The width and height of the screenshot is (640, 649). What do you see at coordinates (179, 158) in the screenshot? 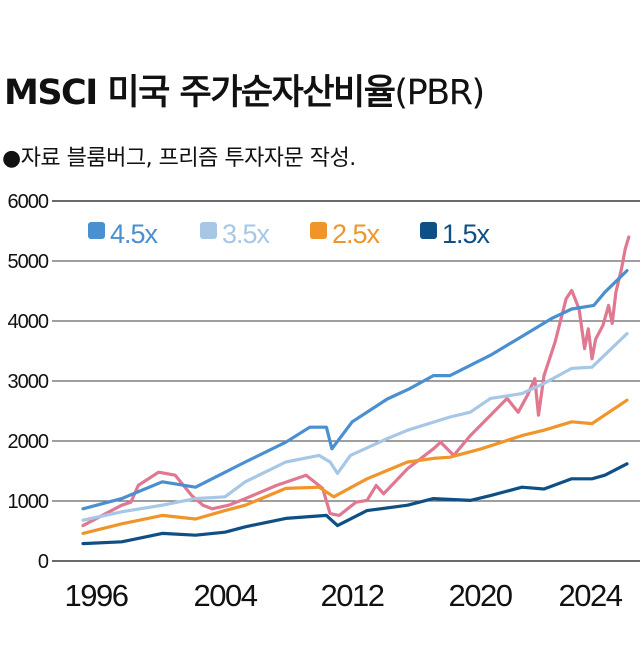
I see `chart-source-note: ●자료 블룸버그, 프리즘 투자자문 작성.` at bounding box center [179, 158].